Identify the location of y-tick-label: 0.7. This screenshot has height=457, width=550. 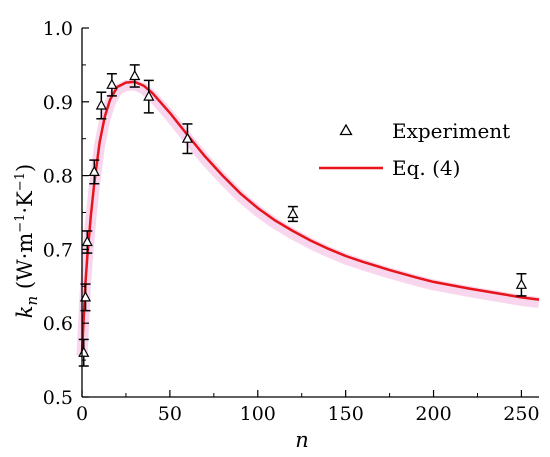
(58, 250).